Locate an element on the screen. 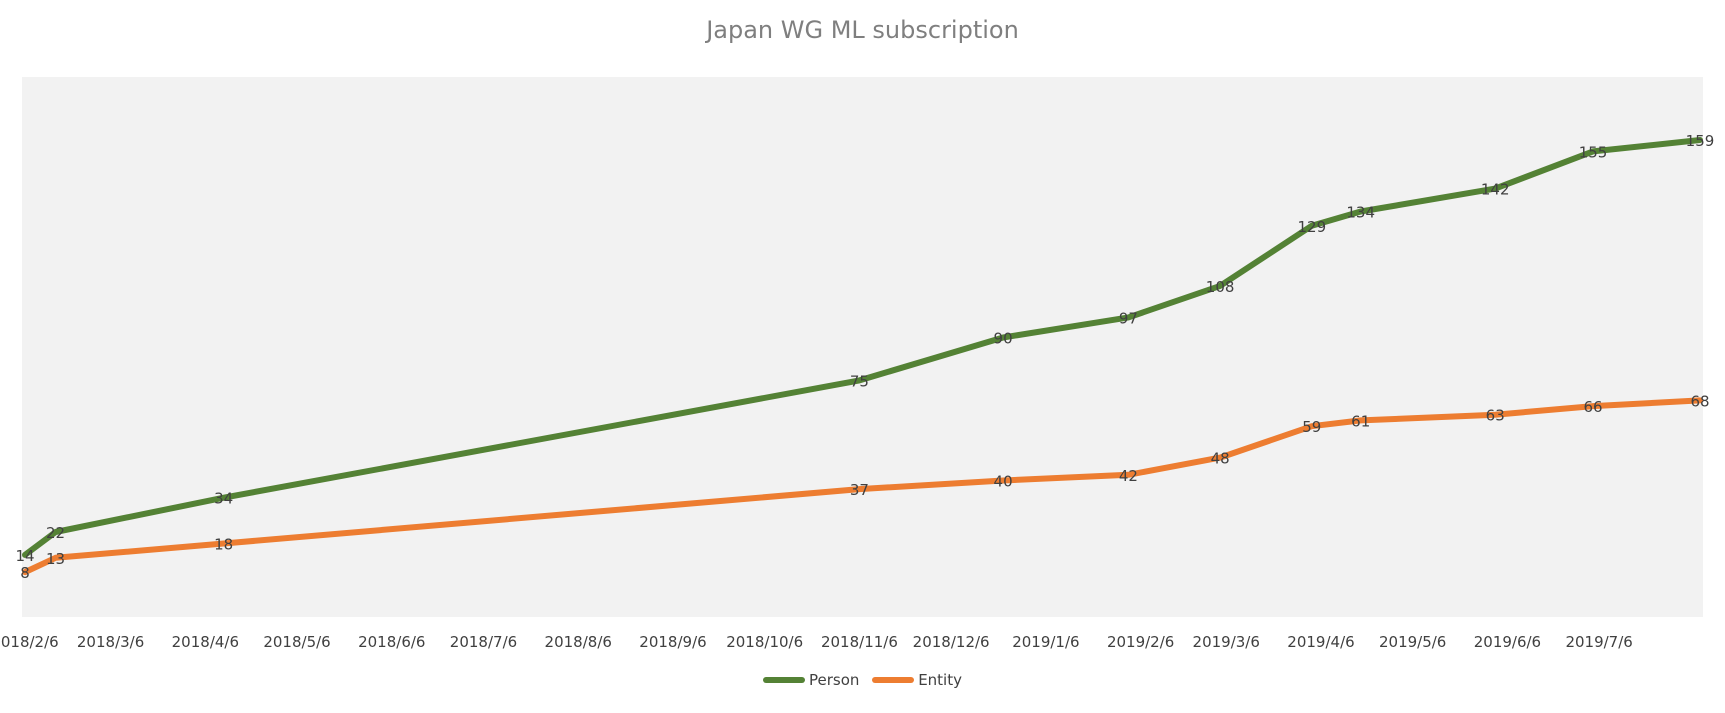 The image size is (1725, 713). data-label: 129 is located at coordinates (1311, 227).